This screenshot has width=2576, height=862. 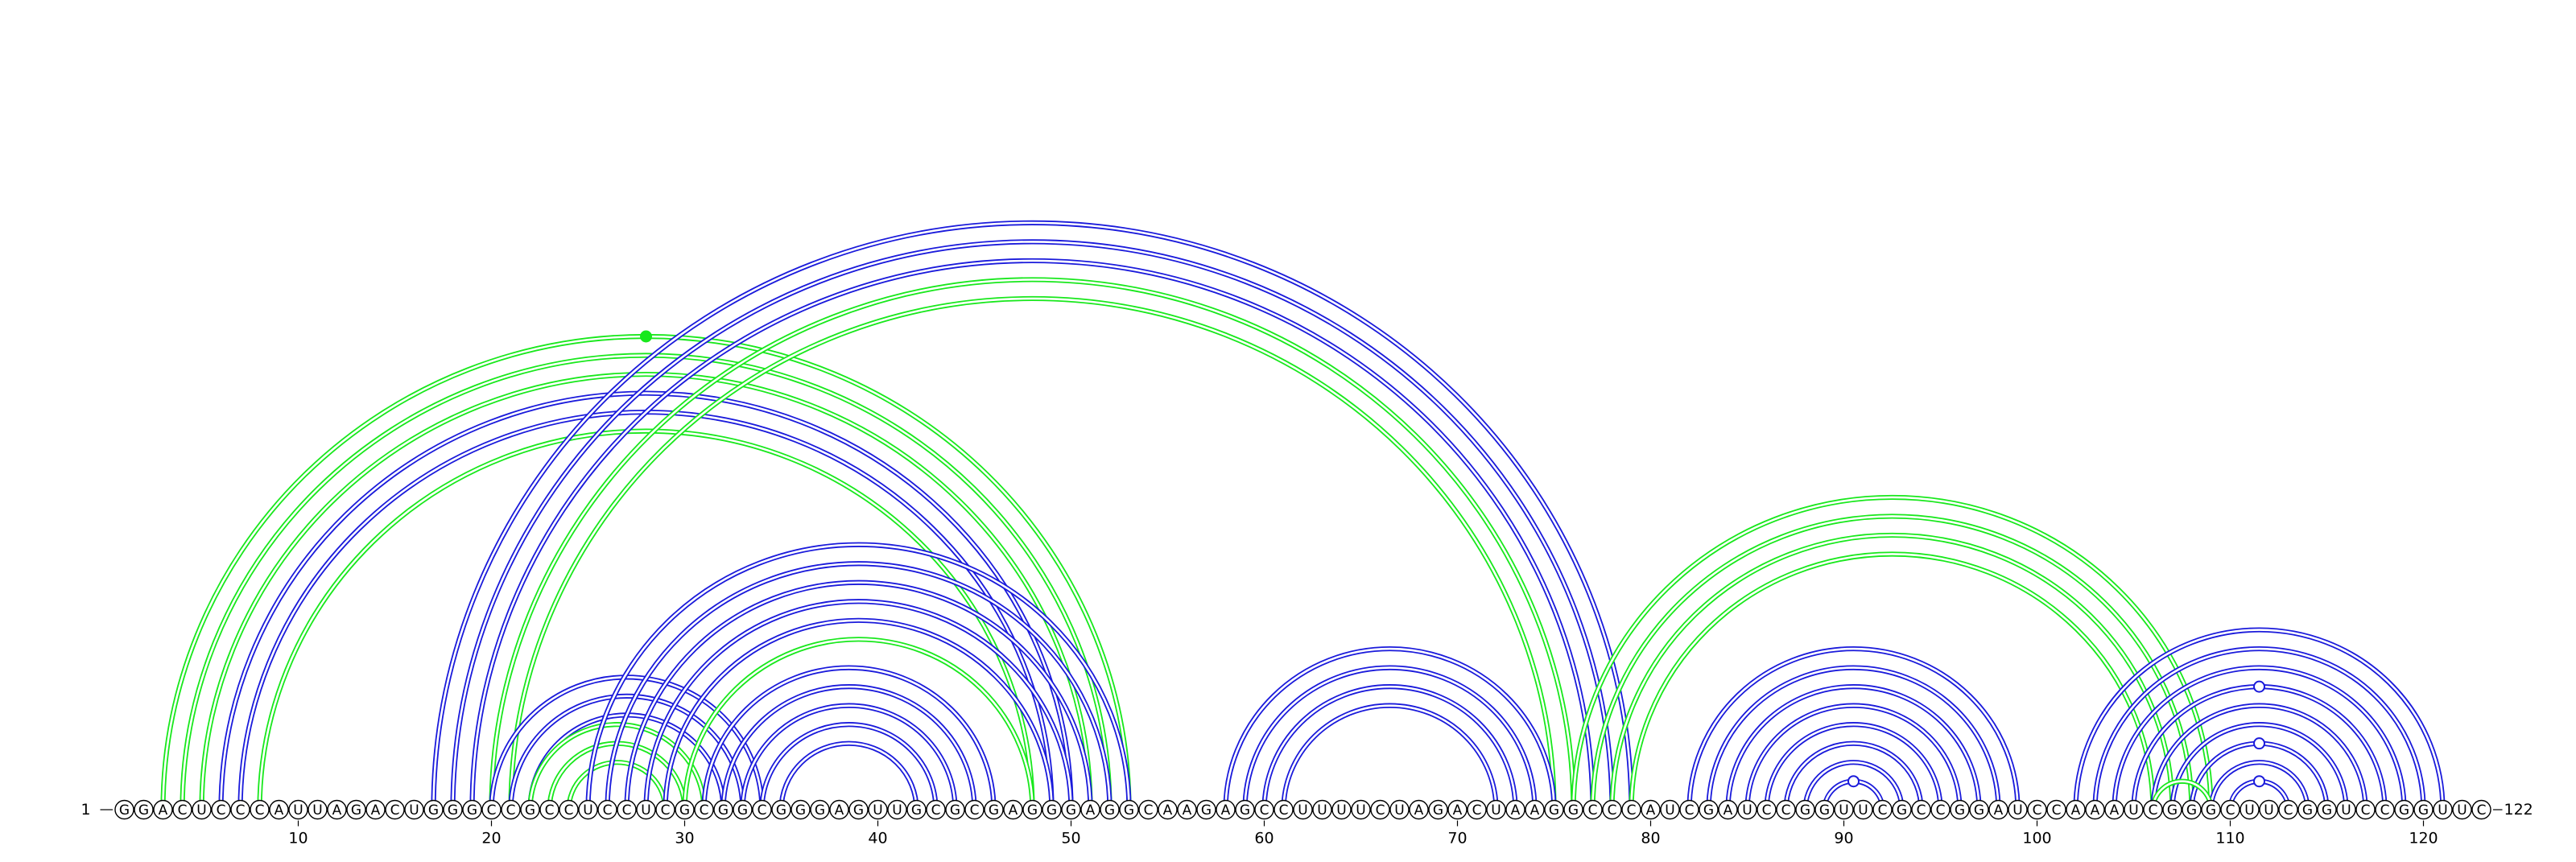 I want to click on helix-h7-green-right, so click(x=1892, y=652).